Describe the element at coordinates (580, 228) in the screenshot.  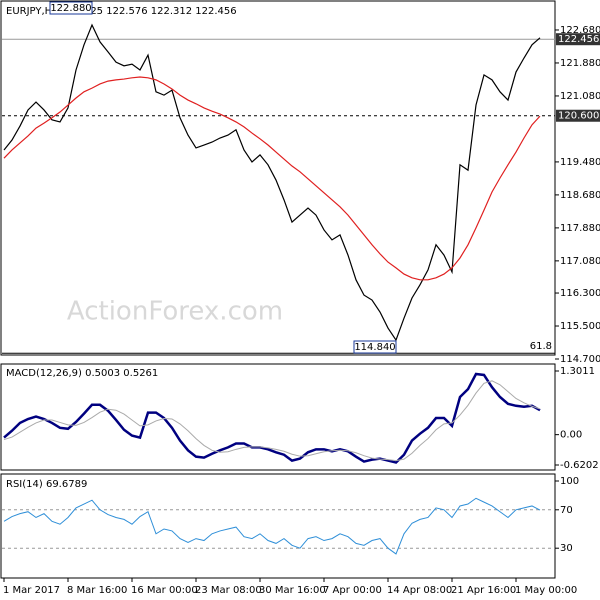
I see `y-tick-label: 117.880` at that location.